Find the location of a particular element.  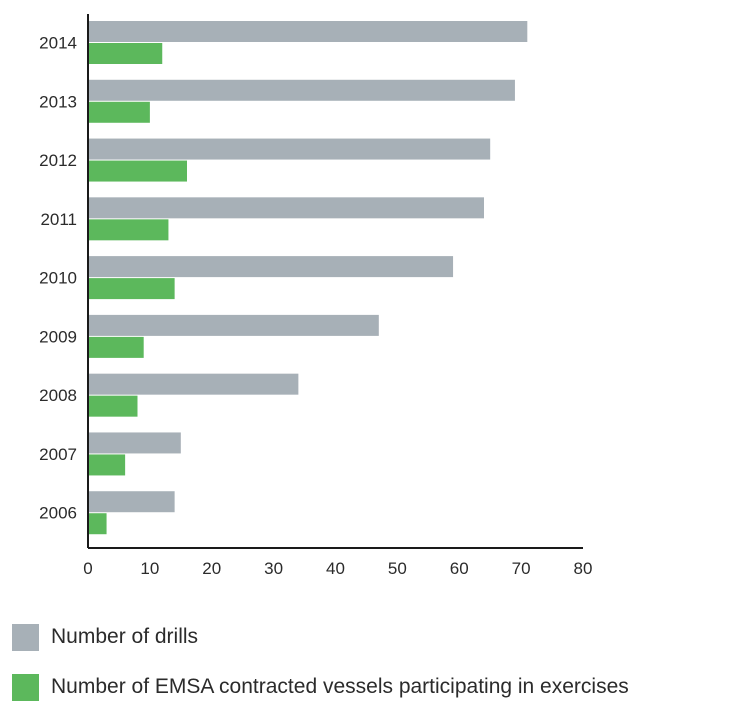

bar-drills-2009 is located at coordinates (233, 325).